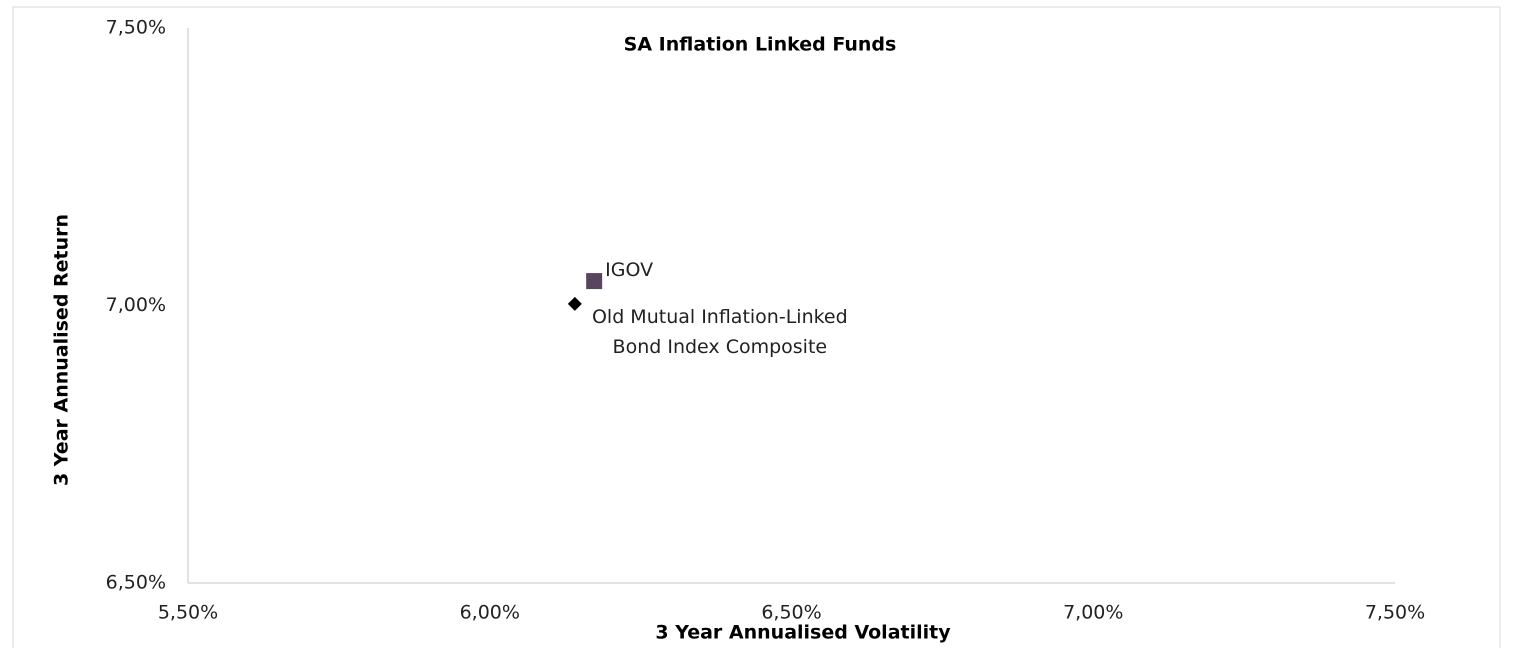 The image size is (1519, 648). I want to click on y-tick-label: 6,50%, so click(136, 583).